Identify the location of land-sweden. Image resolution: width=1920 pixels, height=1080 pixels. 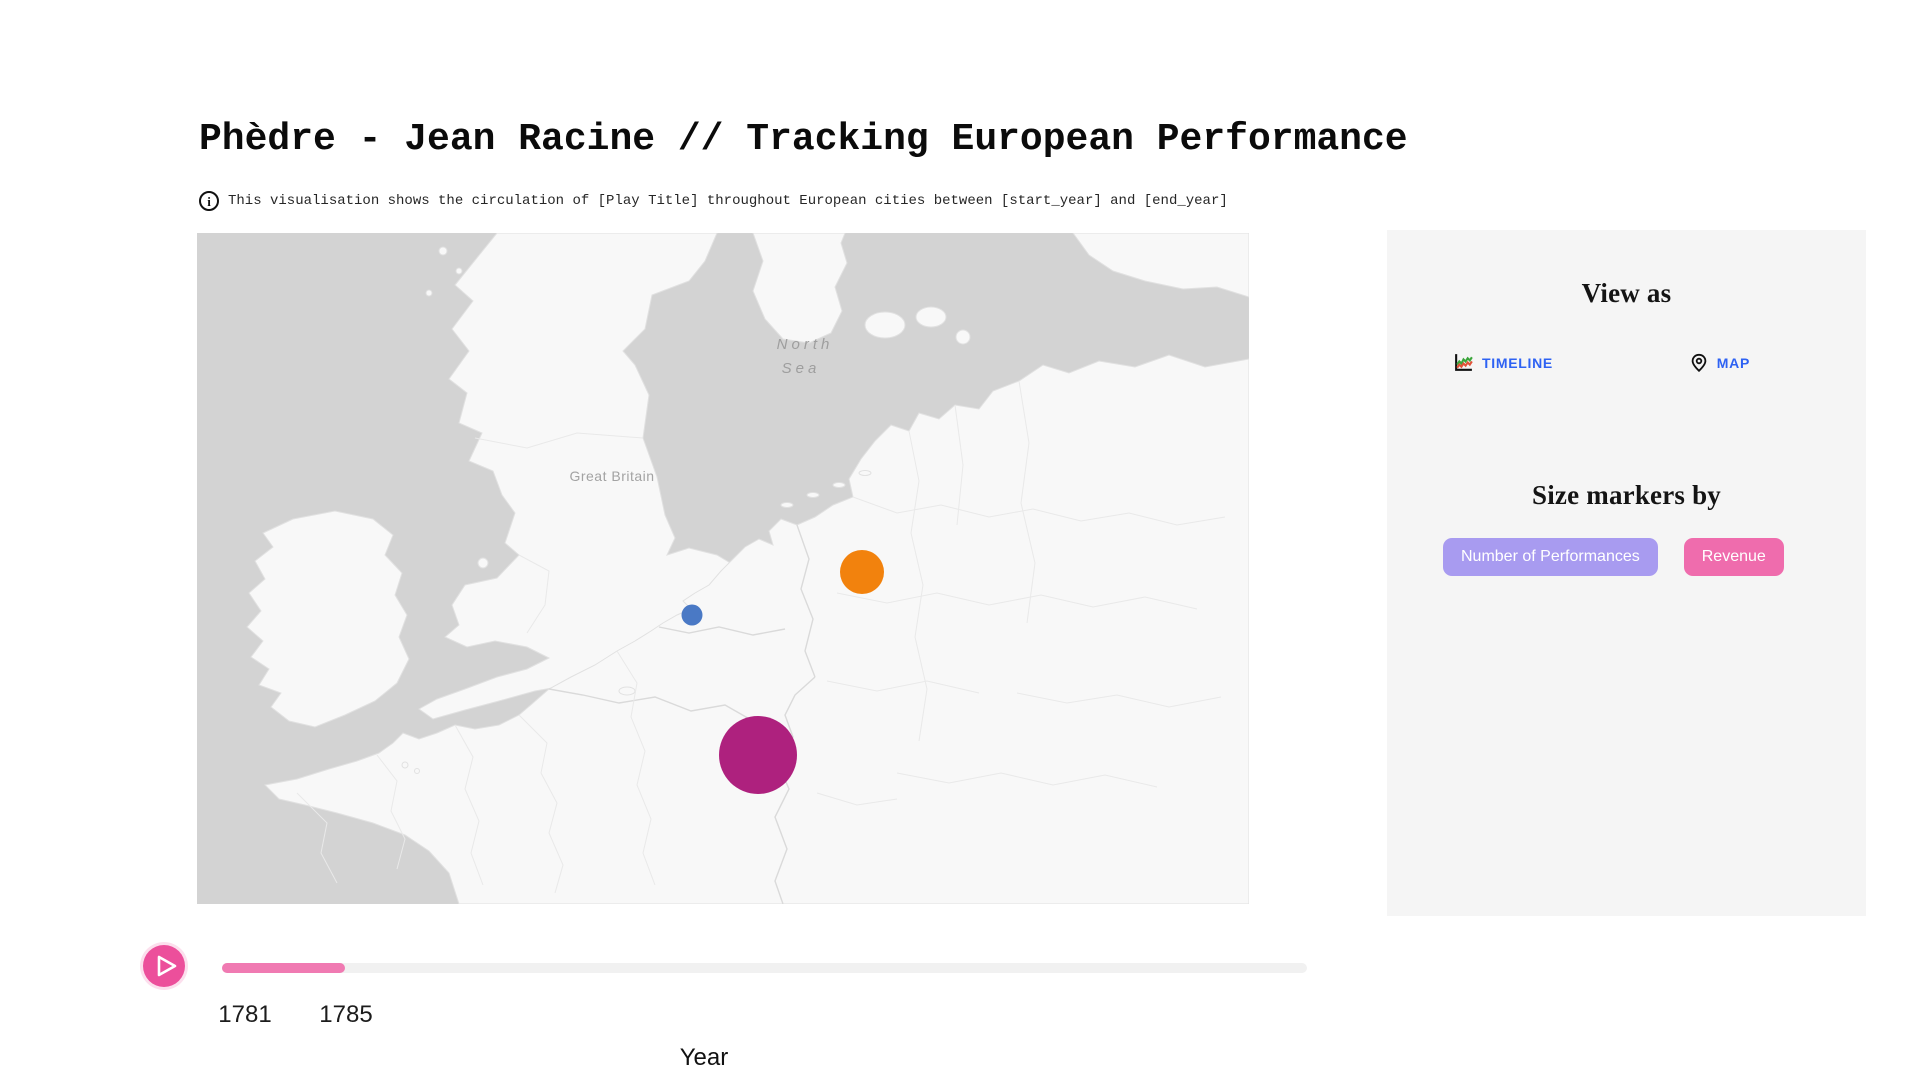
(1160, 265).